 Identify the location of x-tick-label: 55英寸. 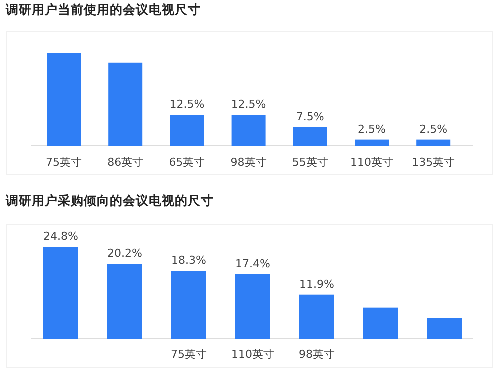
(310, 162).